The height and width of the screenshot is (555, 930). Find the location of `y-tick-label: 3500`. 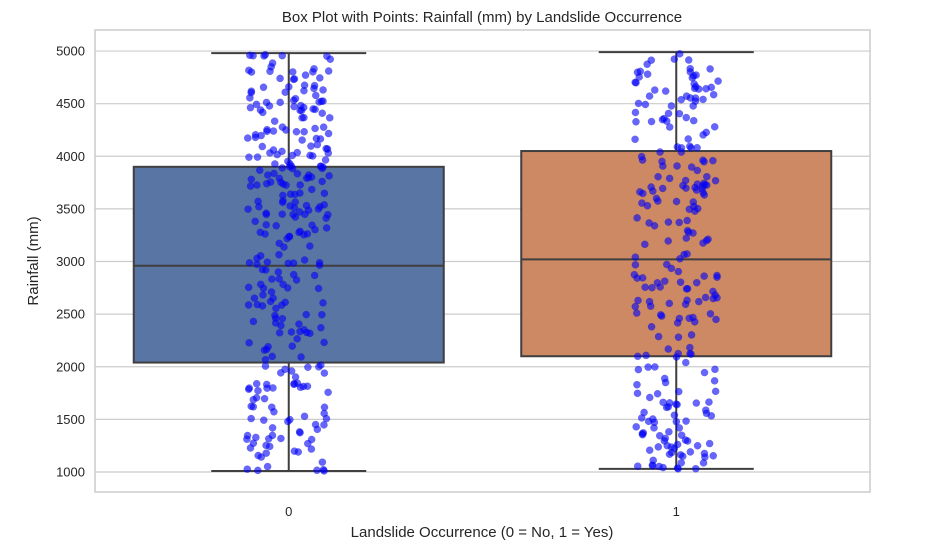

y-tick-label: 3500 is located at coordinates (70, 208).